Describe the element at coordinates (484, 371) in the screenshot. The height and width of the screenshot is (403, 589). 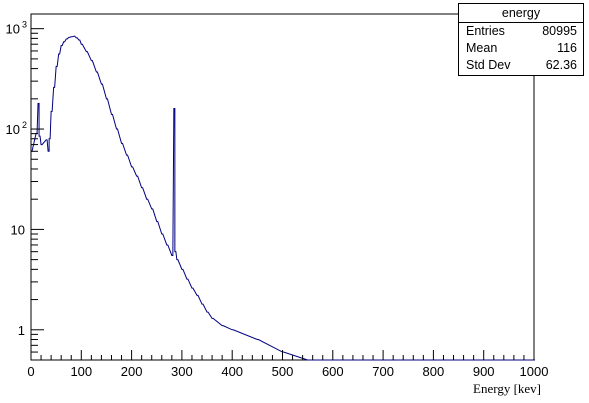
I see `x-tick-label: 900` at that location.